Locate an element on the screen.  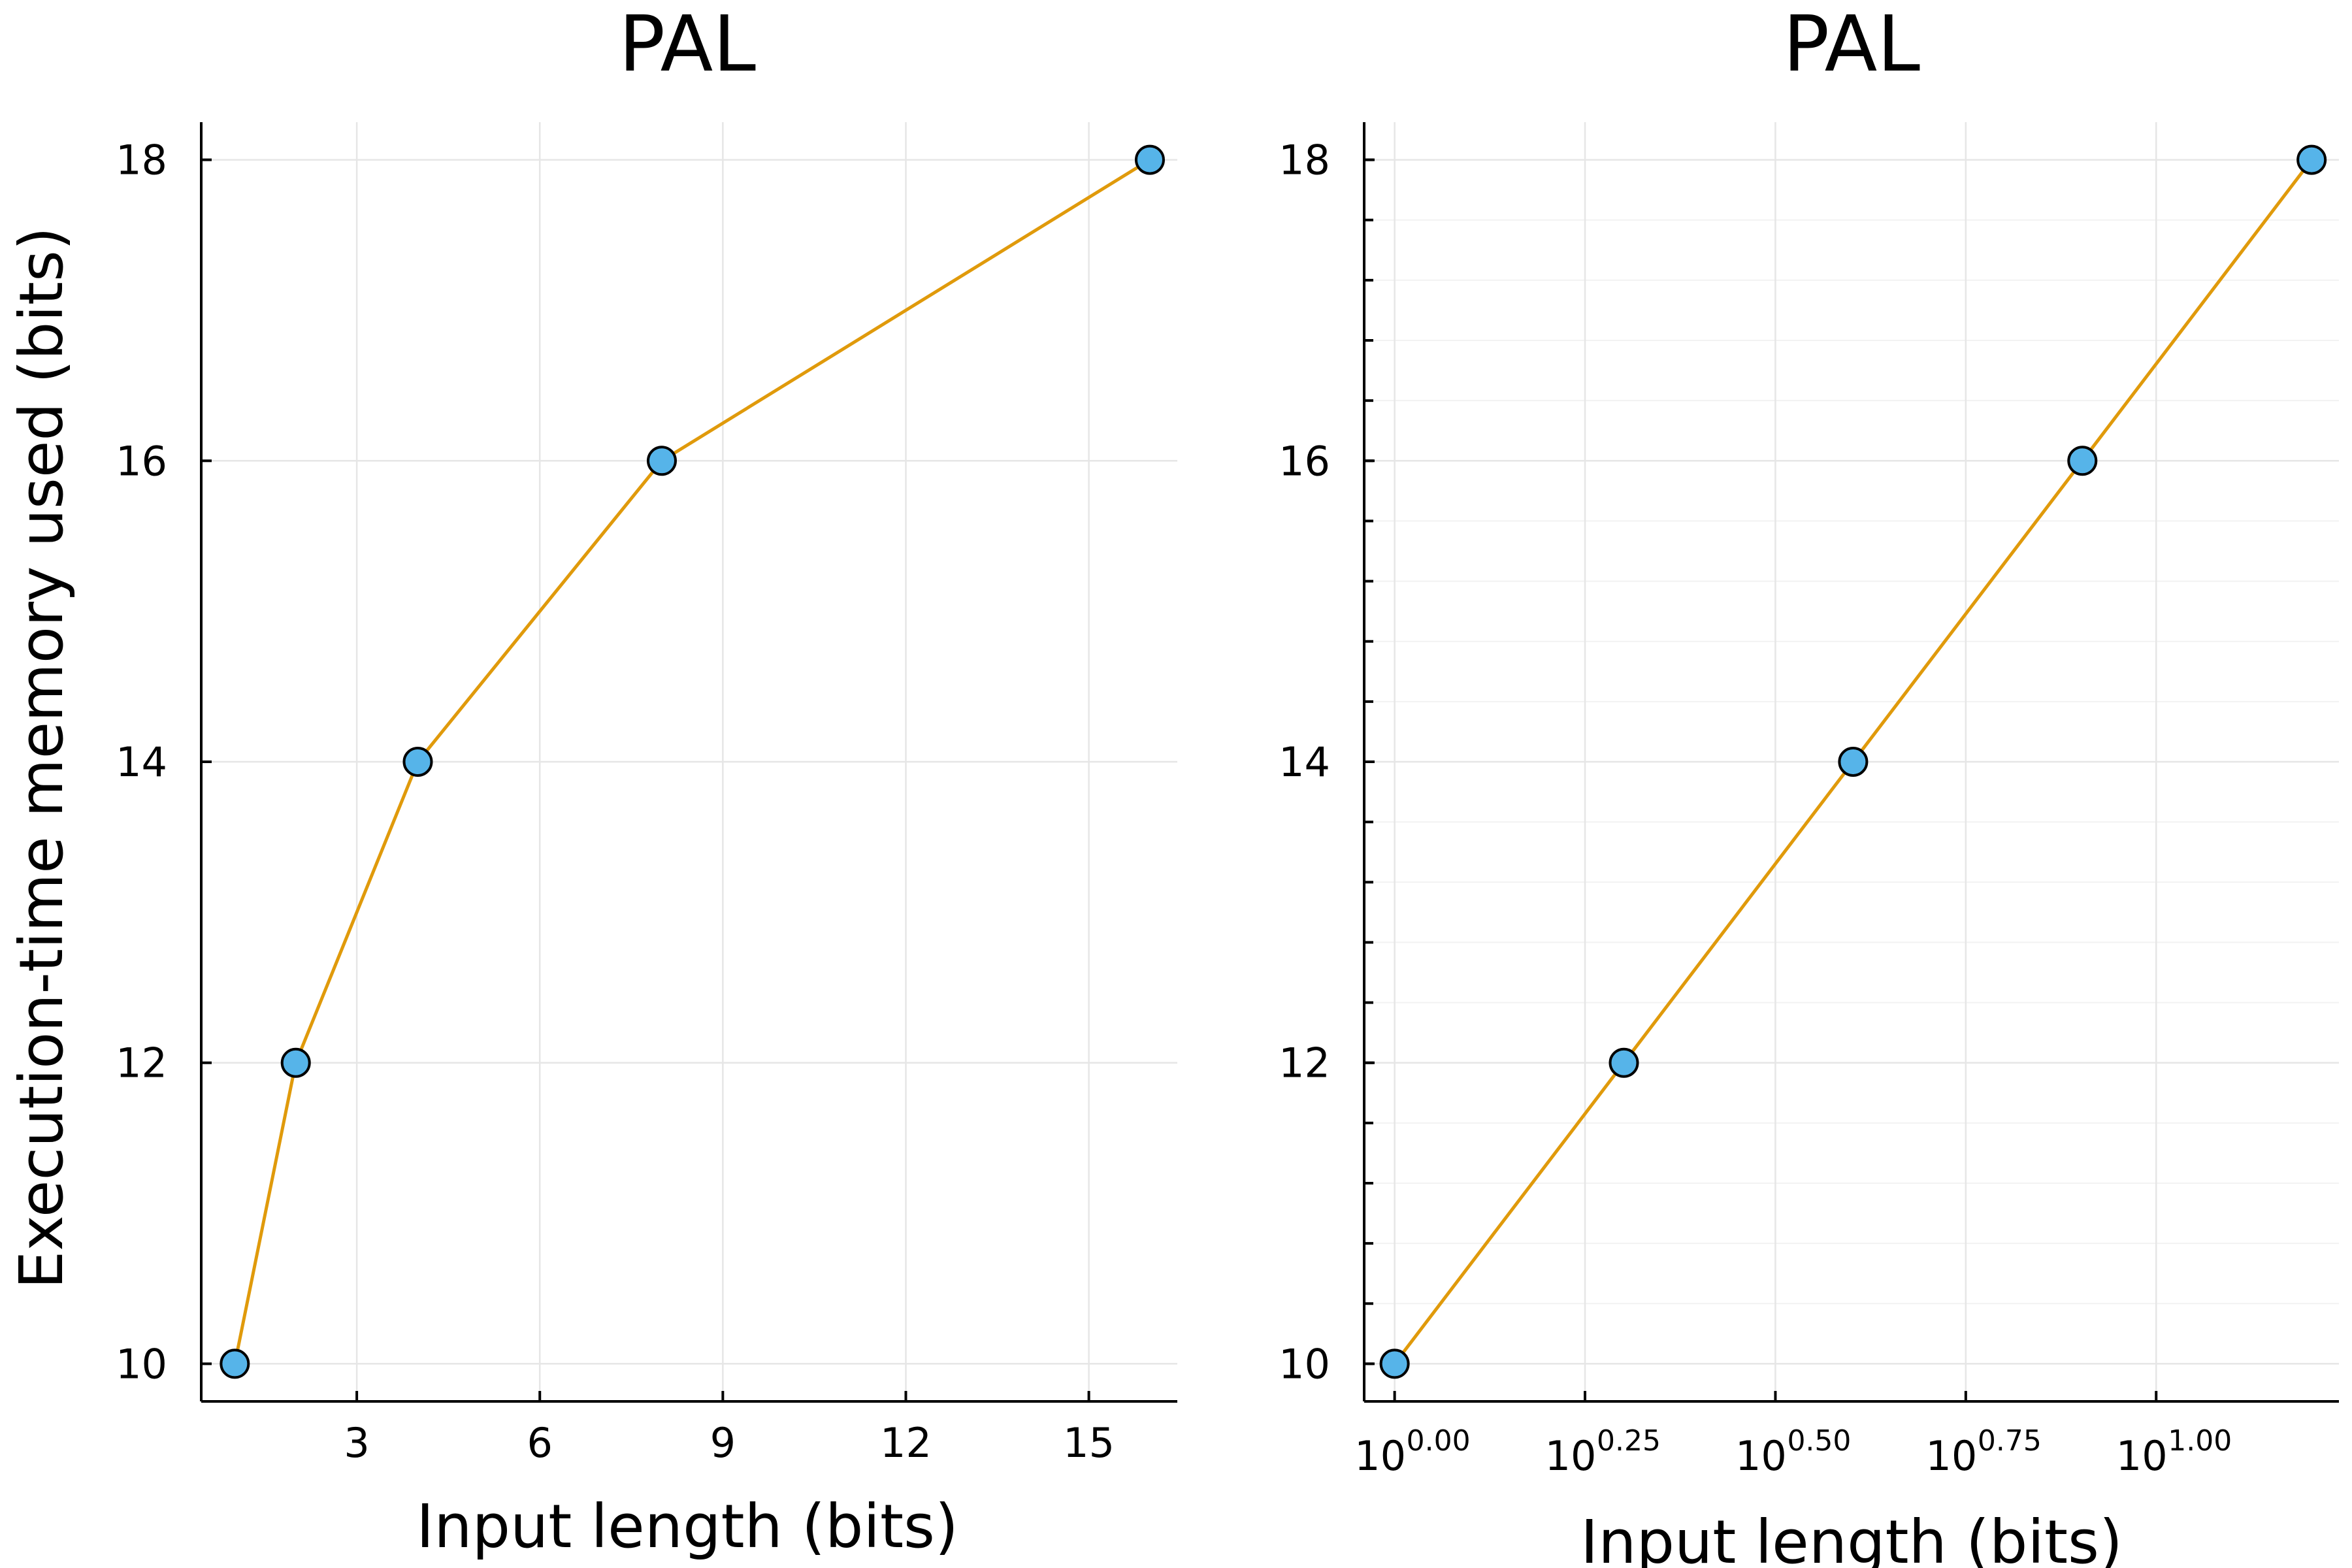
x-tick-exponent: 0.25 is located at coordinates (1629, 1441).